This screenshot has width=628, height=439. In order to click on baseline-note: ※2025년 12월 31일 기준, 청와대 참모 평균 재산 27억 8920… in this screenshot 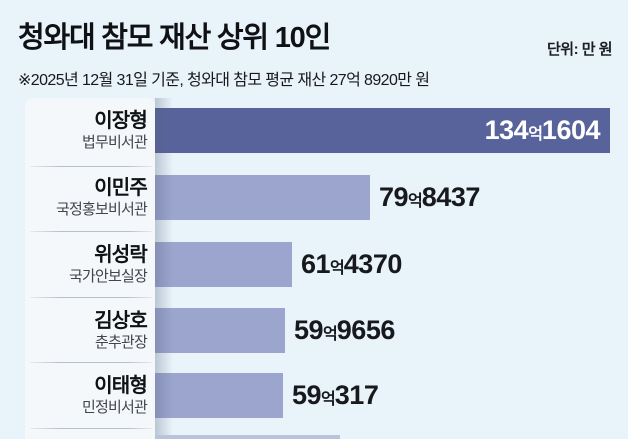, I will do `click(224, 80)`.